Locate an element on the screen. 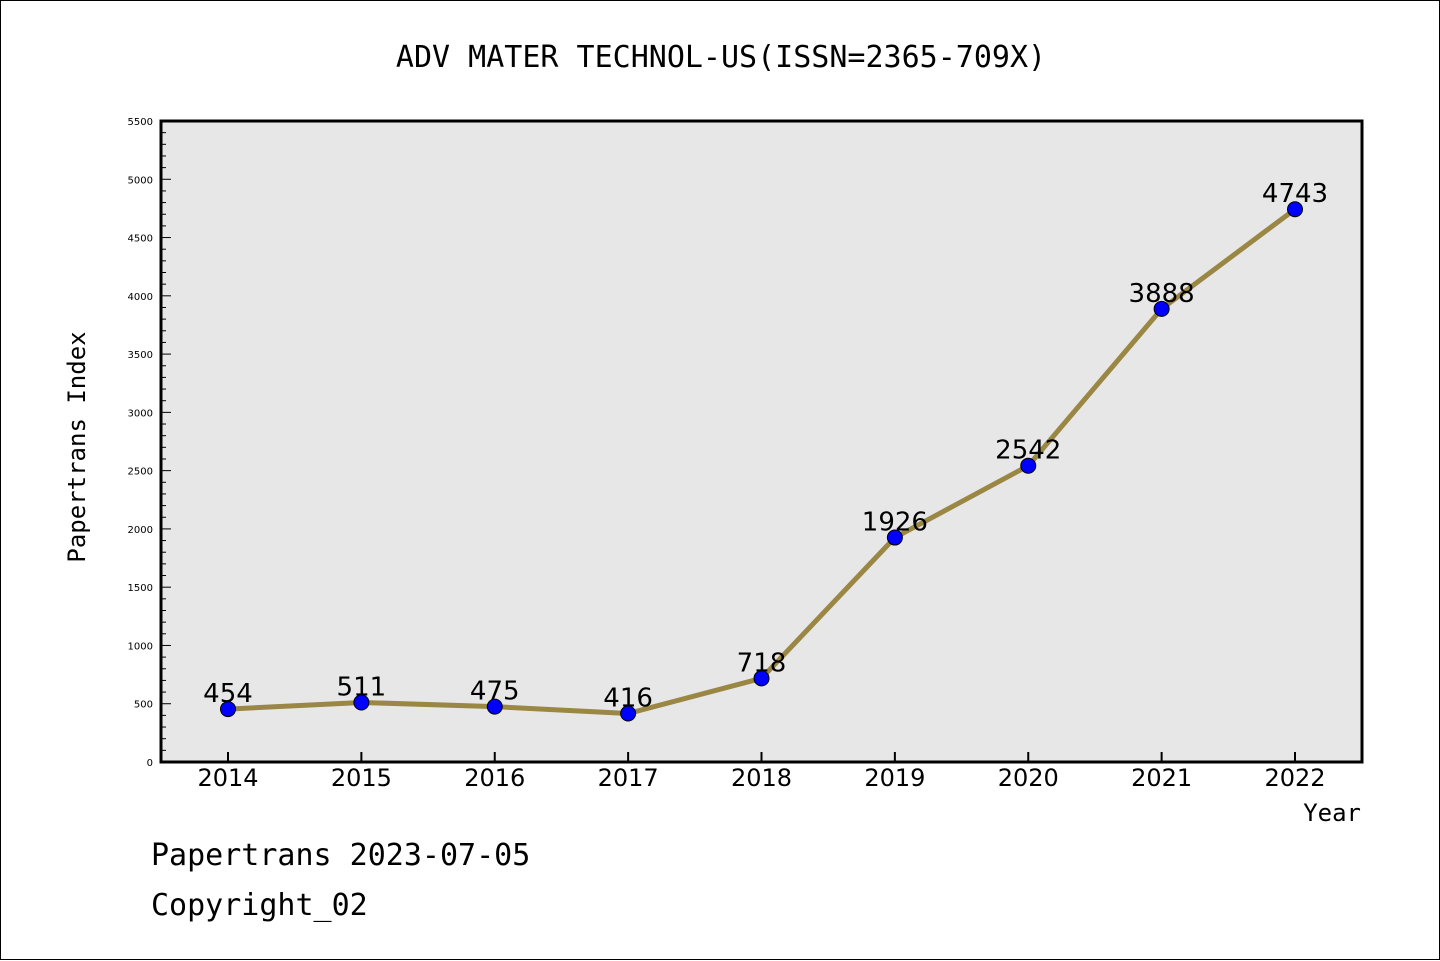 This screenshot has height=961, width=1440. chart-title: ADV MATER TECHNOL-US(ISSN=2365-709X) is located at coordinates (721, 57).